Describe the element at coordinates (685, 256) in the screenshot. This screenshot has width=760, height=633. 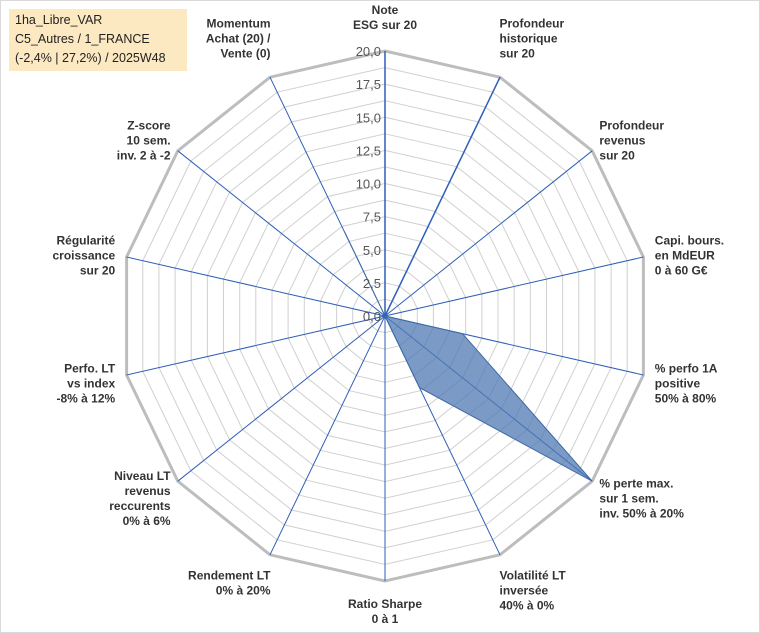
I see `axis-label-line: en MdEUR` at that location.